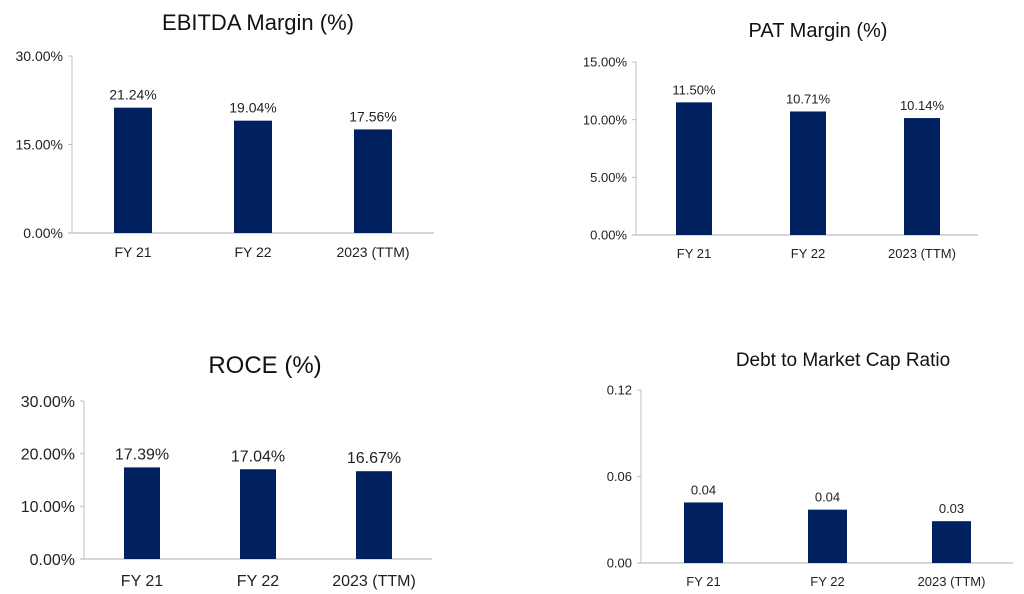 This screenshot has height=594, width=1024. What do you see at coordinates (252, 108) in the screenshot?
I see `data-label: 19.04%` at bounding box center [252, 108].